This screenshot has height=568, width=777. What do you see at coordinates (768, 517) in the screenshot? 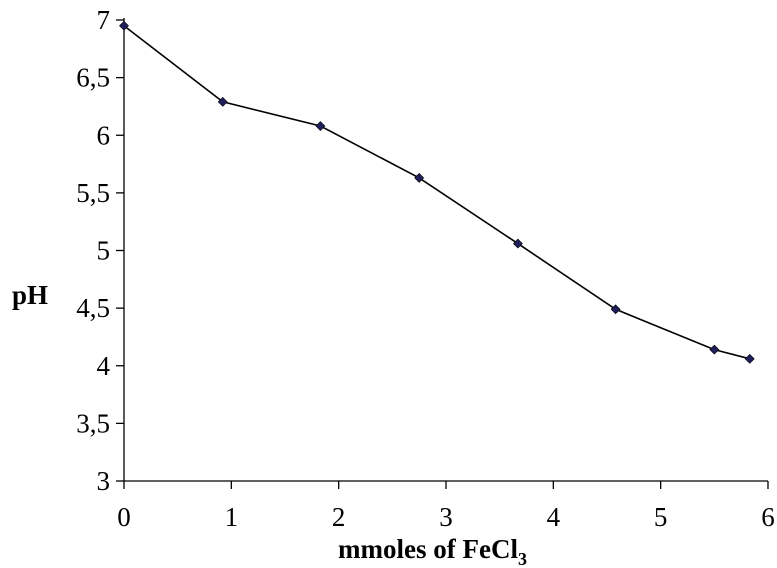
I see `x-tick-label: 6` at bounding box center [768, 517].